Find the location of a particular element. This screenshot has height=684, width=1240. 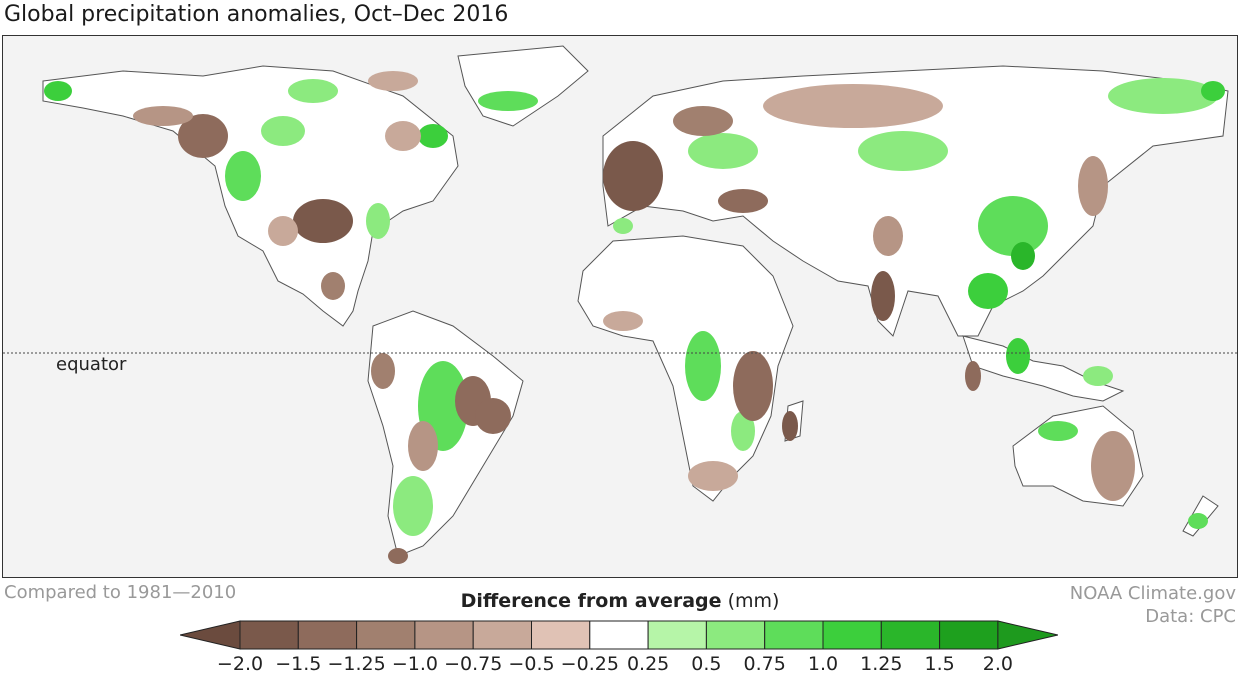

legend-tick-label: 1.5 is located at coordinates (939, 664).